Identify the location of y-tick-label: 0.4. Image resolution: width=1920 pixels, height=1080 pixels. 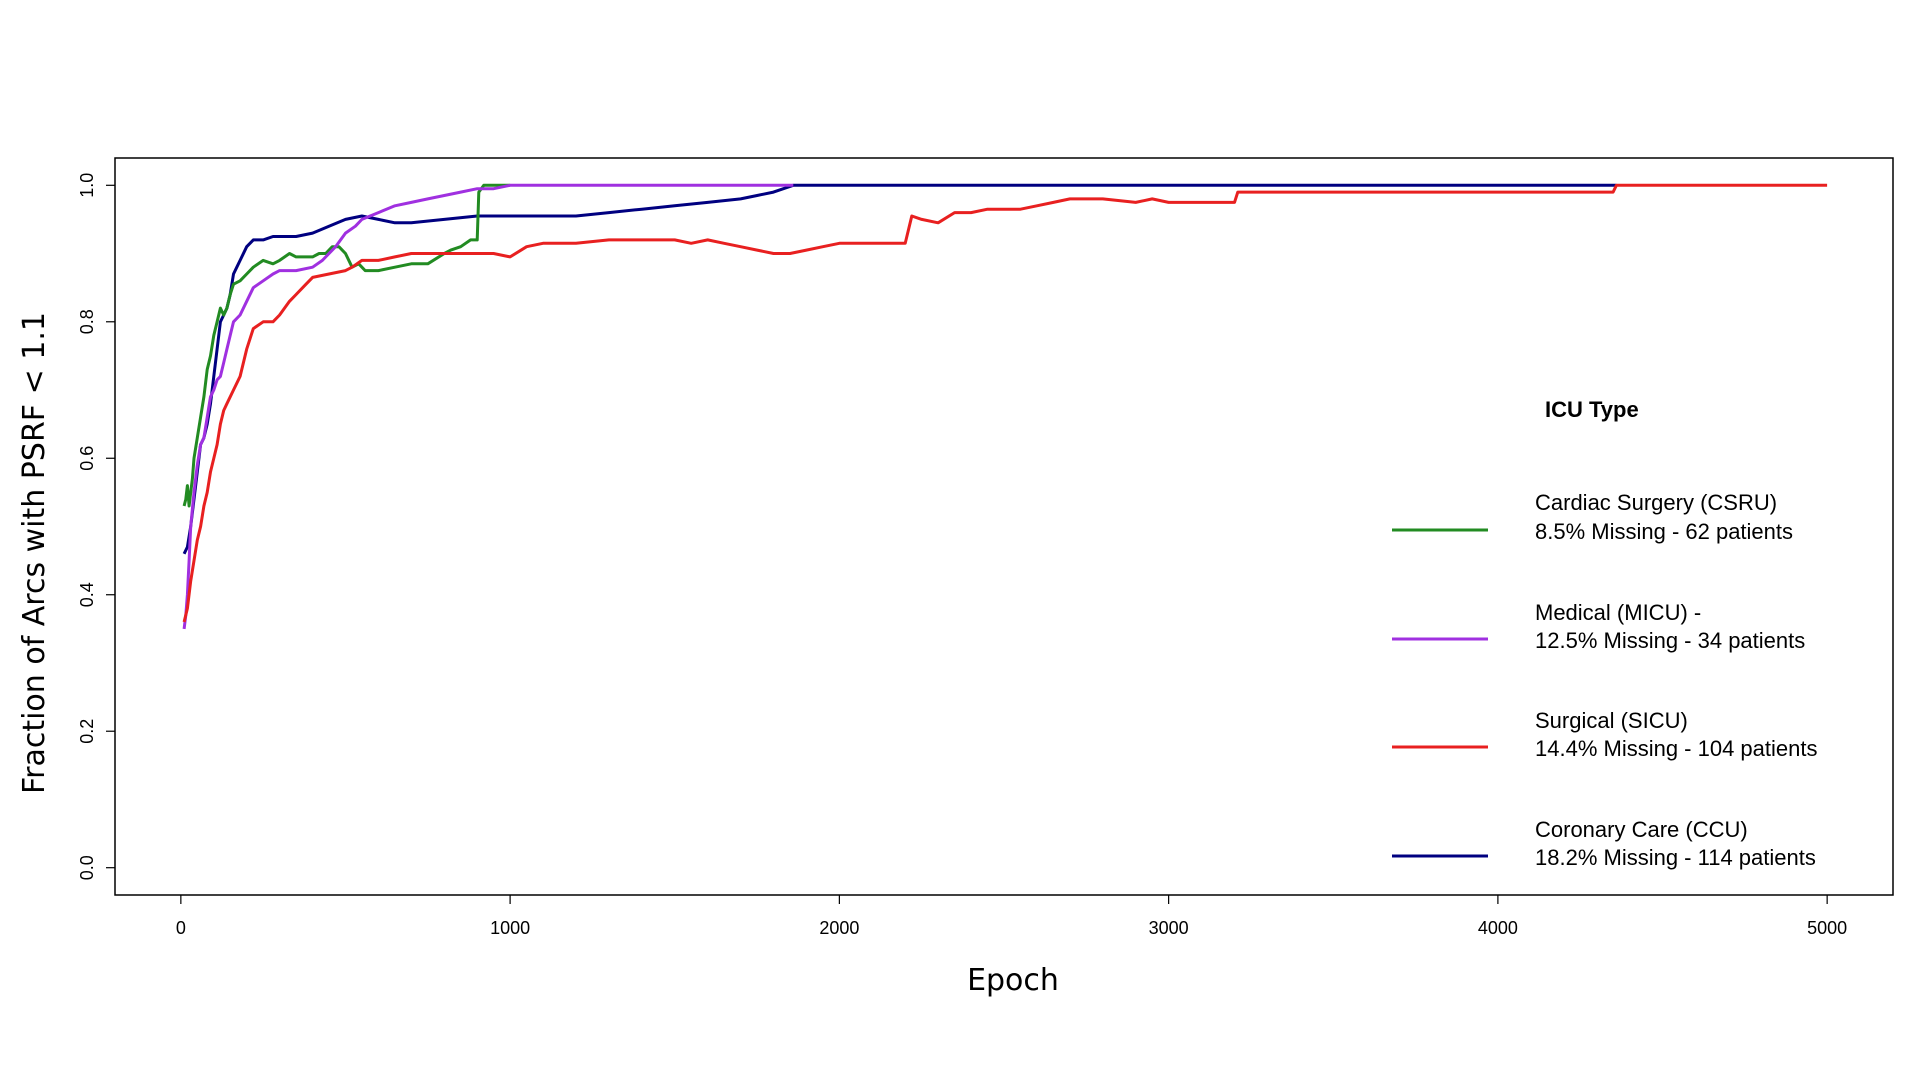
(87, 594).